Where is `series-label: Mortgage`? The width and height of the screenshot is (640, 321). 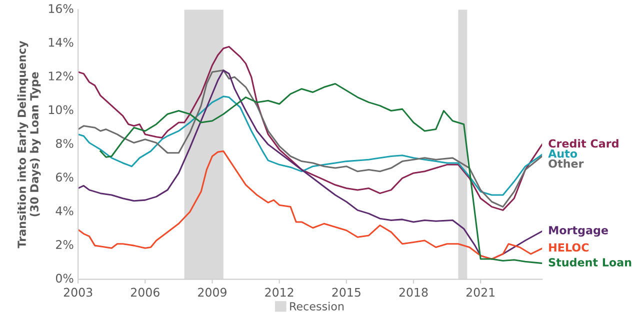 series-label: Mortgage is located at coordinates (578, 231).